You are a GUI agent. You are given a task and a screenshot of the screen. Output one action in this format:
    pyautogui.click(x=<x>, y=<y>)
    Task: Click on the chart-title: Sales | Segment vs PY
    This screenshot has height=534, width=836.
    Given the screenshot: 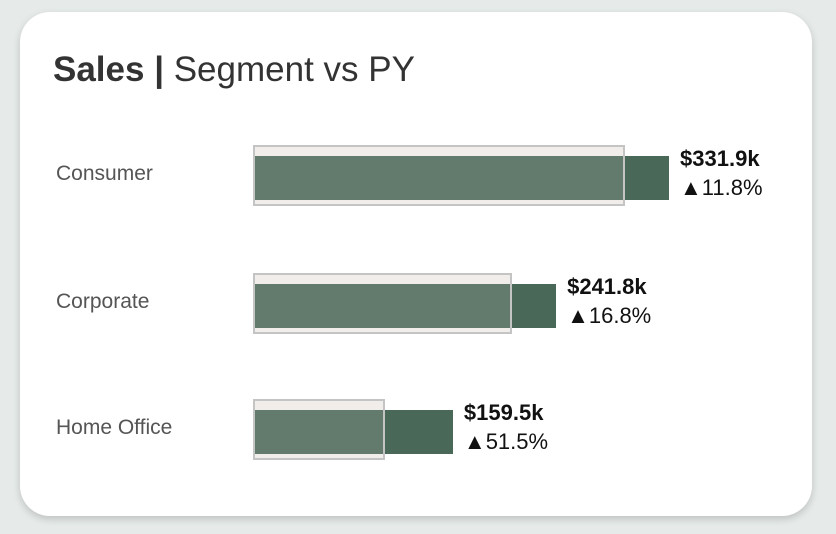 What is the action you would take?
    pyautogui.click(x=234, y=70)
    